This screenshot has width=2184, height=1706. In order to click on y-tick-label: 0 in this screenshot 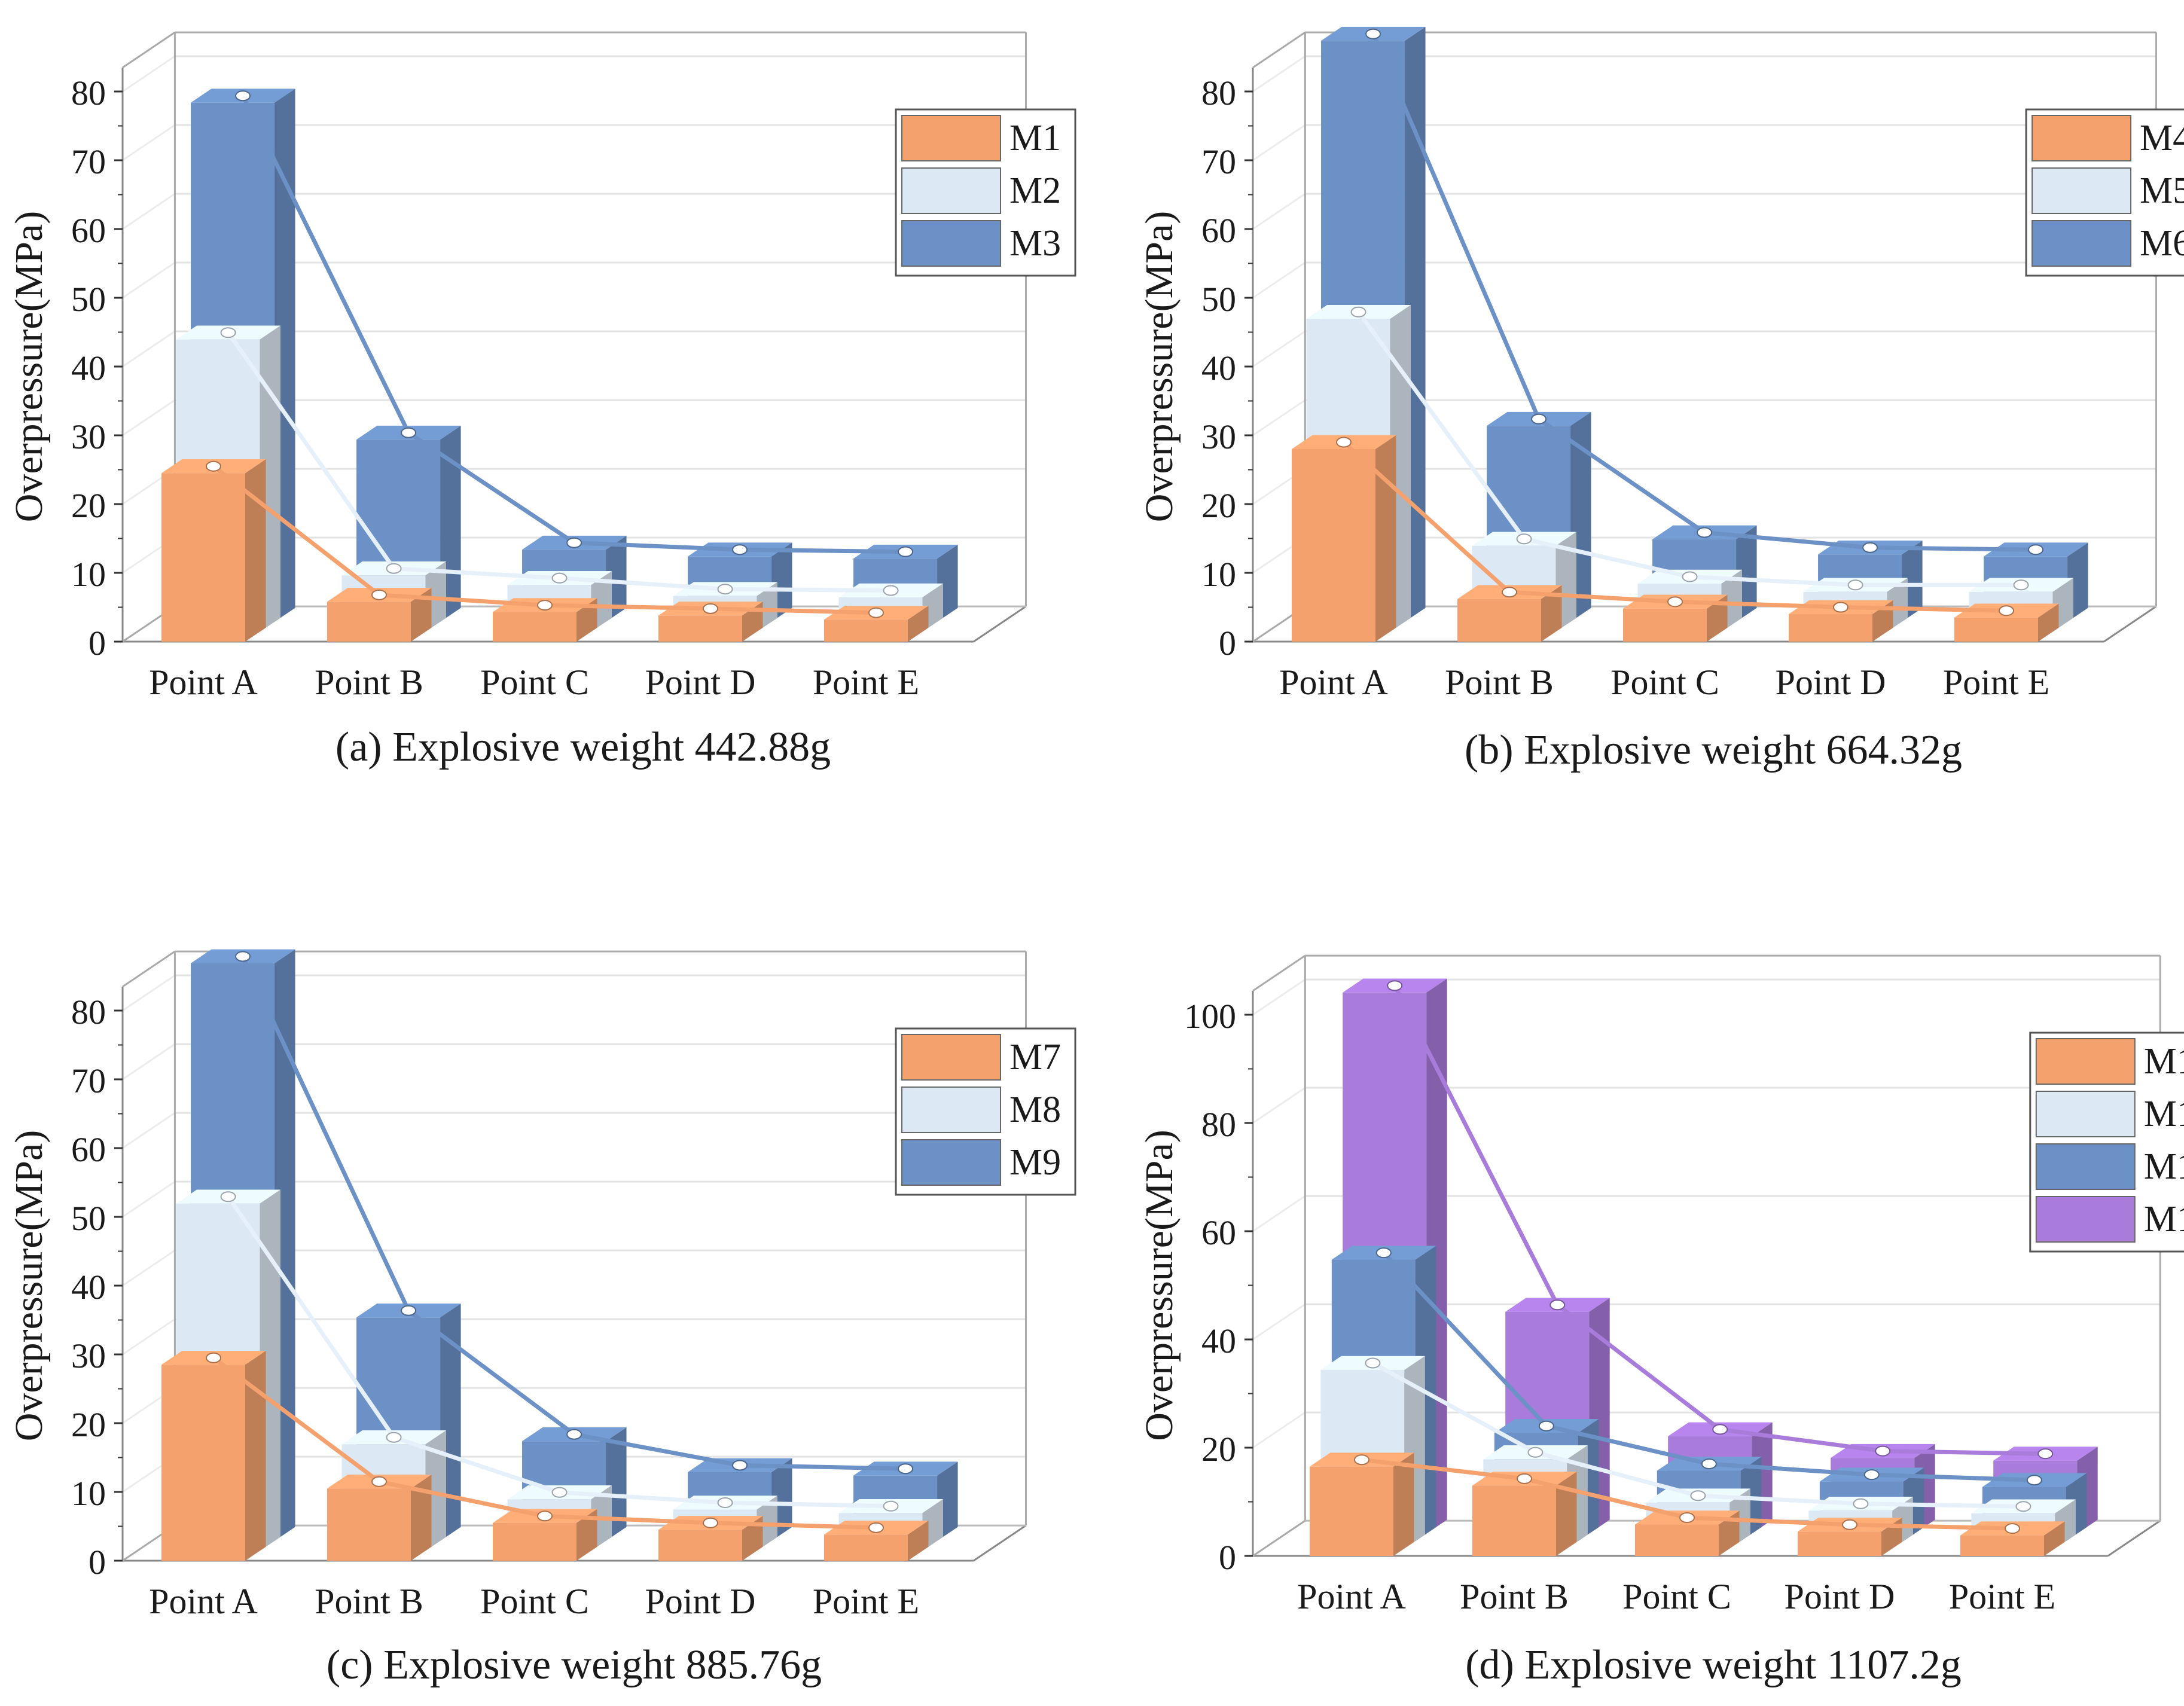, I will do `click(1228, 1558)`.